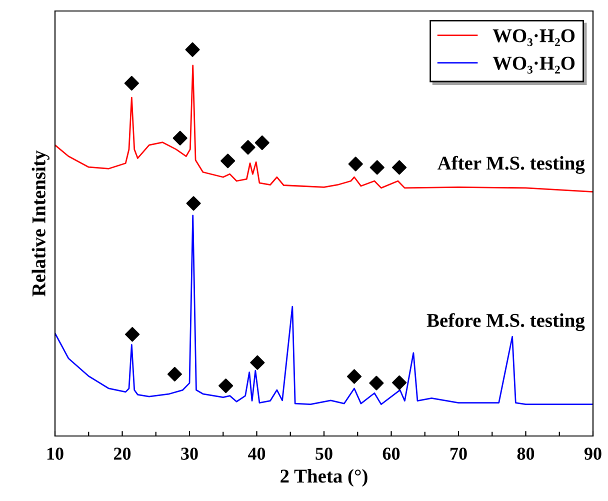 The height and width of the screenshot is (501, 608). Describe the element at coordinates (593, 454) in the screenshot. I see `x-tick-label: 90` at that location.